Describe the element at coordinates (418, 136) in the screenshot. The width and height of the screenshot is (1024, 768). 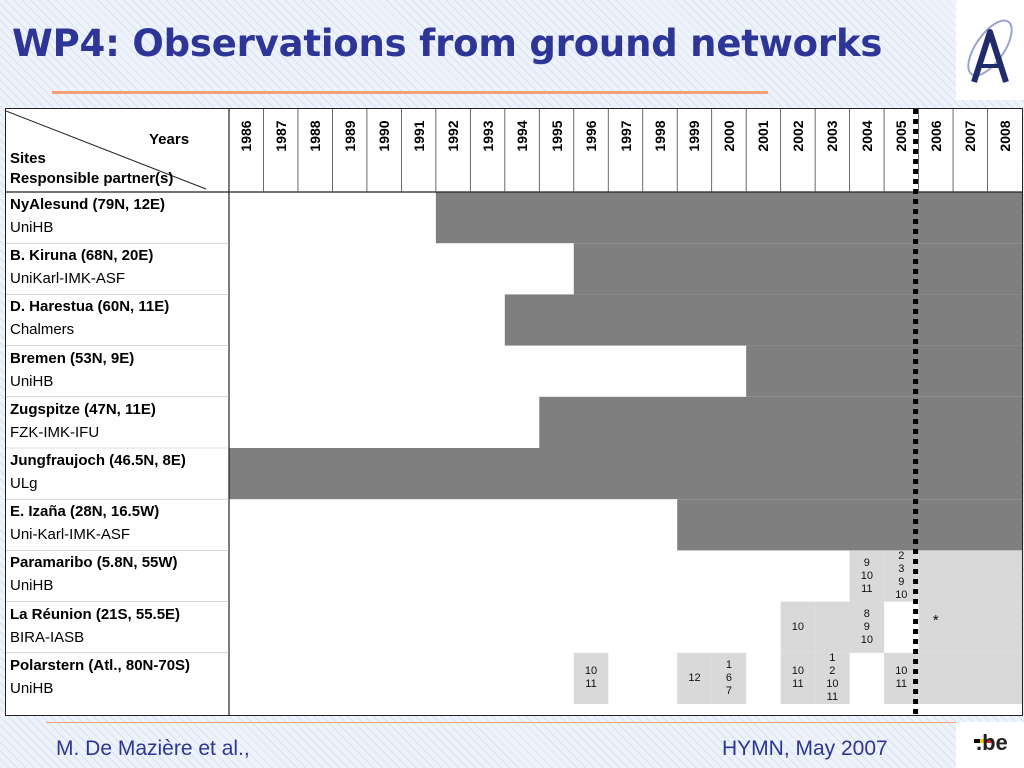
I see `year-label: 1991` at that location.